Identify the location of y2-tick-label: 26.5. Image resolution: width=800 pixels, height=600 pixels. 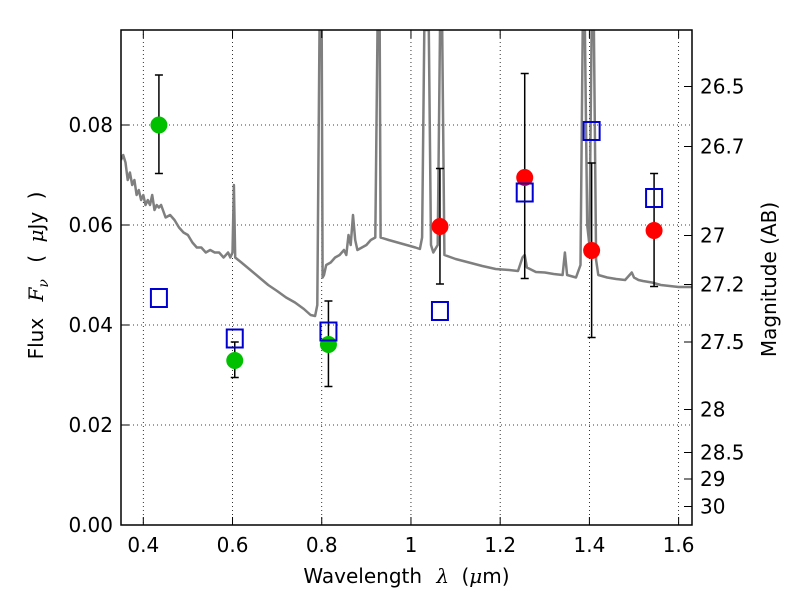
(722, 87).